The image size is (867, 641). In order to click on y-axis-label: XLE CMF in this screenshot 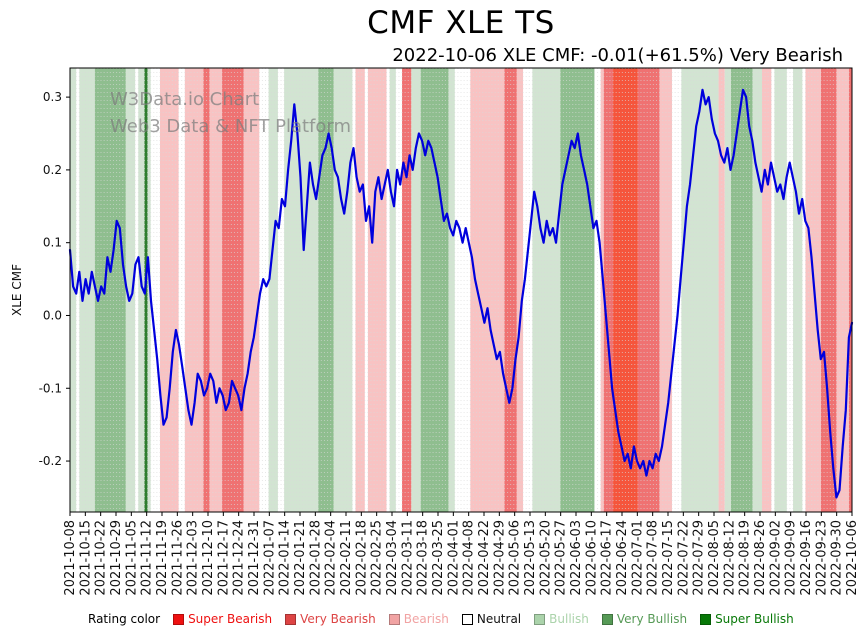, I will do `click(17, 290)`.